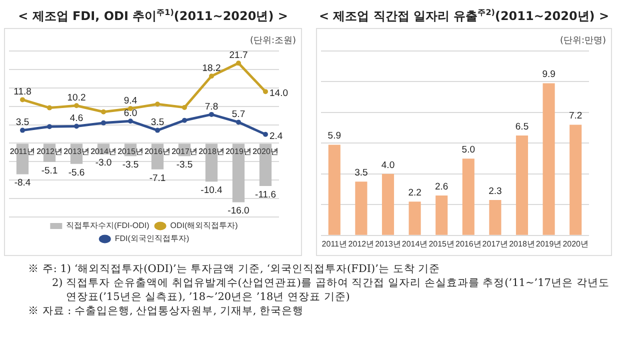  What do you see at coordinates (157, 178) in the screenshot?
I see `data-label: -7.1` at bounding box center [157, 178].